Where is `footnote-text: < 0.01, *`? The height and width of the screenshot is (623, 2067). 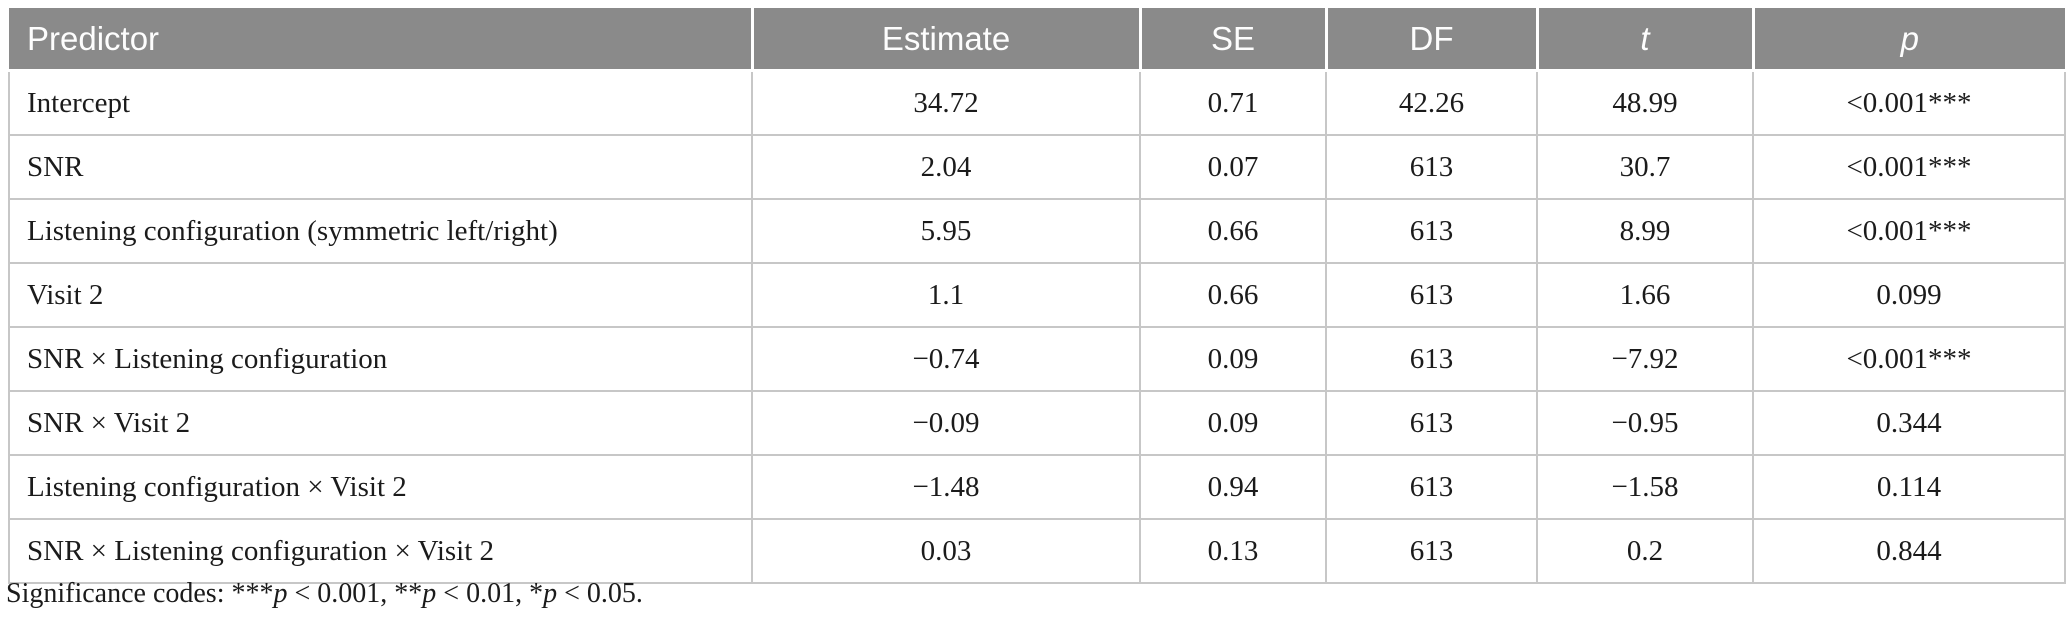 footnote-text: < 0.01, * is located at coordinates (490, 593).